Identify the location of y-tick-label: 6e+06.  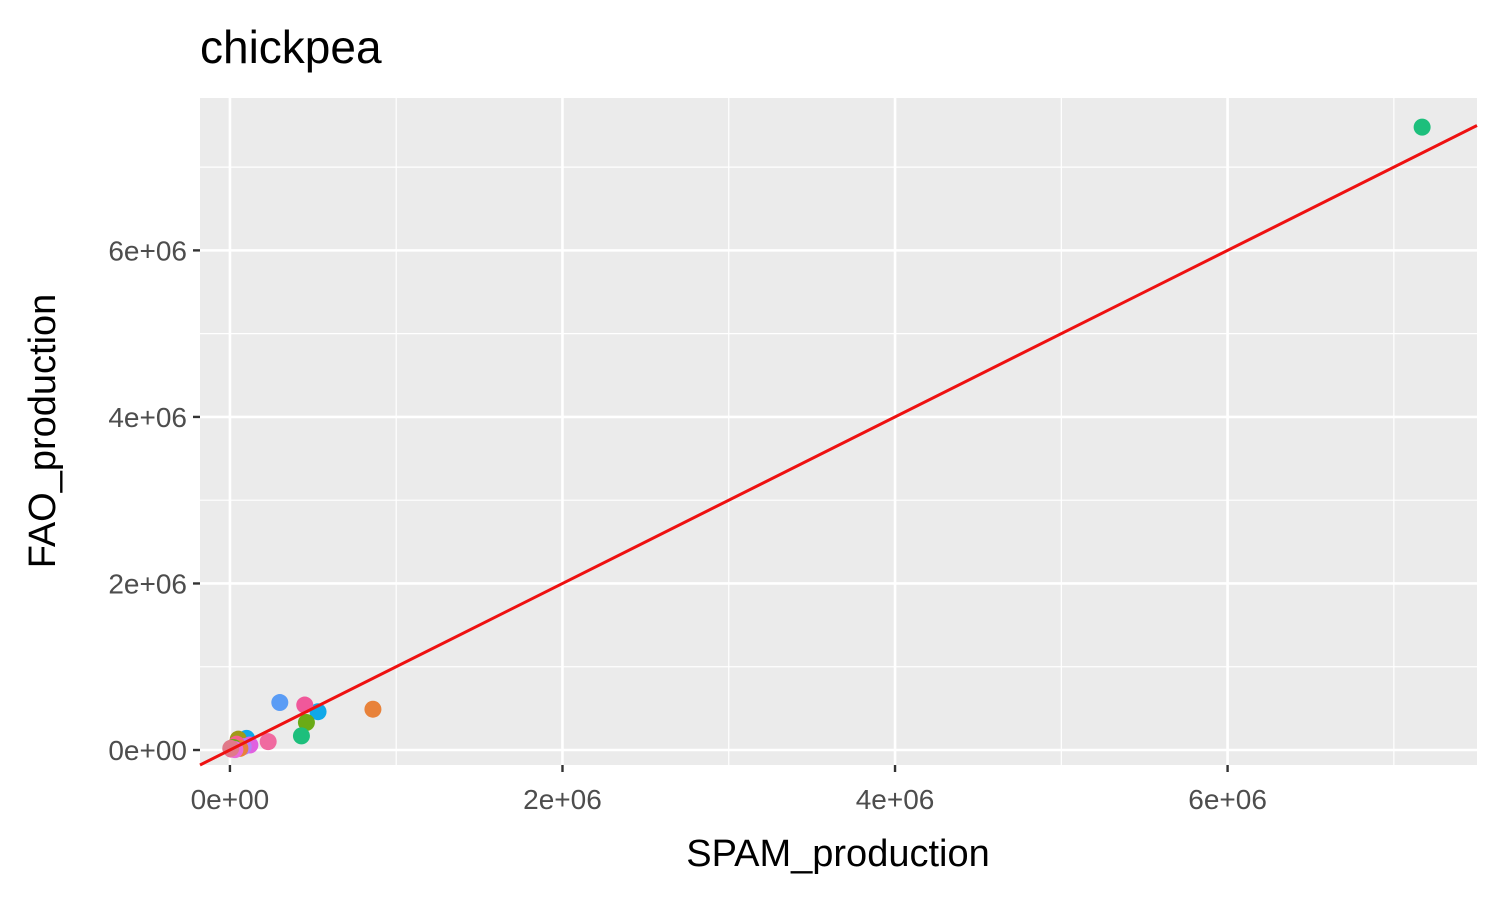
(147, 250).